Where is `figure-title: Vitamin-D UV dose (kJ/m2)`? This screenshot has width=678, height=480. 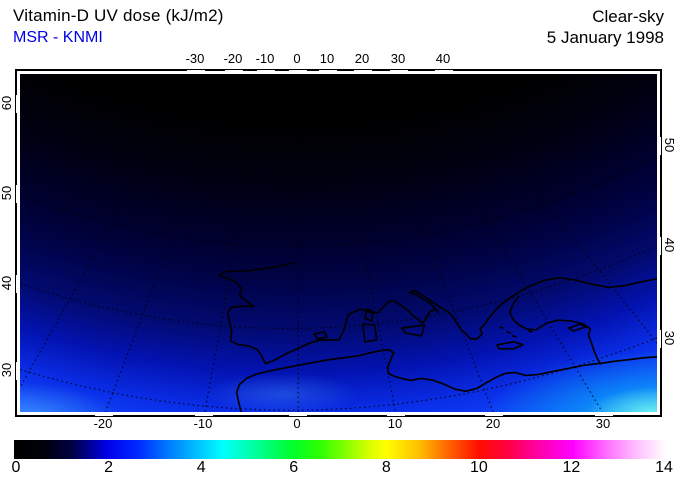 figure-title: Vitamin-D UV dose (kJ/m2) is located at coordinates (118, 15).